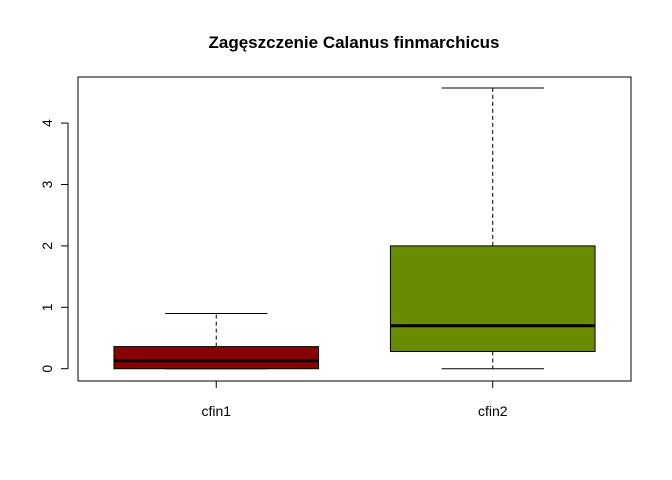 The height and width of the screenshot is (480, 672). What do you see at coordinates (493, 411) in the screenshot?
I see `x-tick-label: cfin2` at bounding box center [493, 411].